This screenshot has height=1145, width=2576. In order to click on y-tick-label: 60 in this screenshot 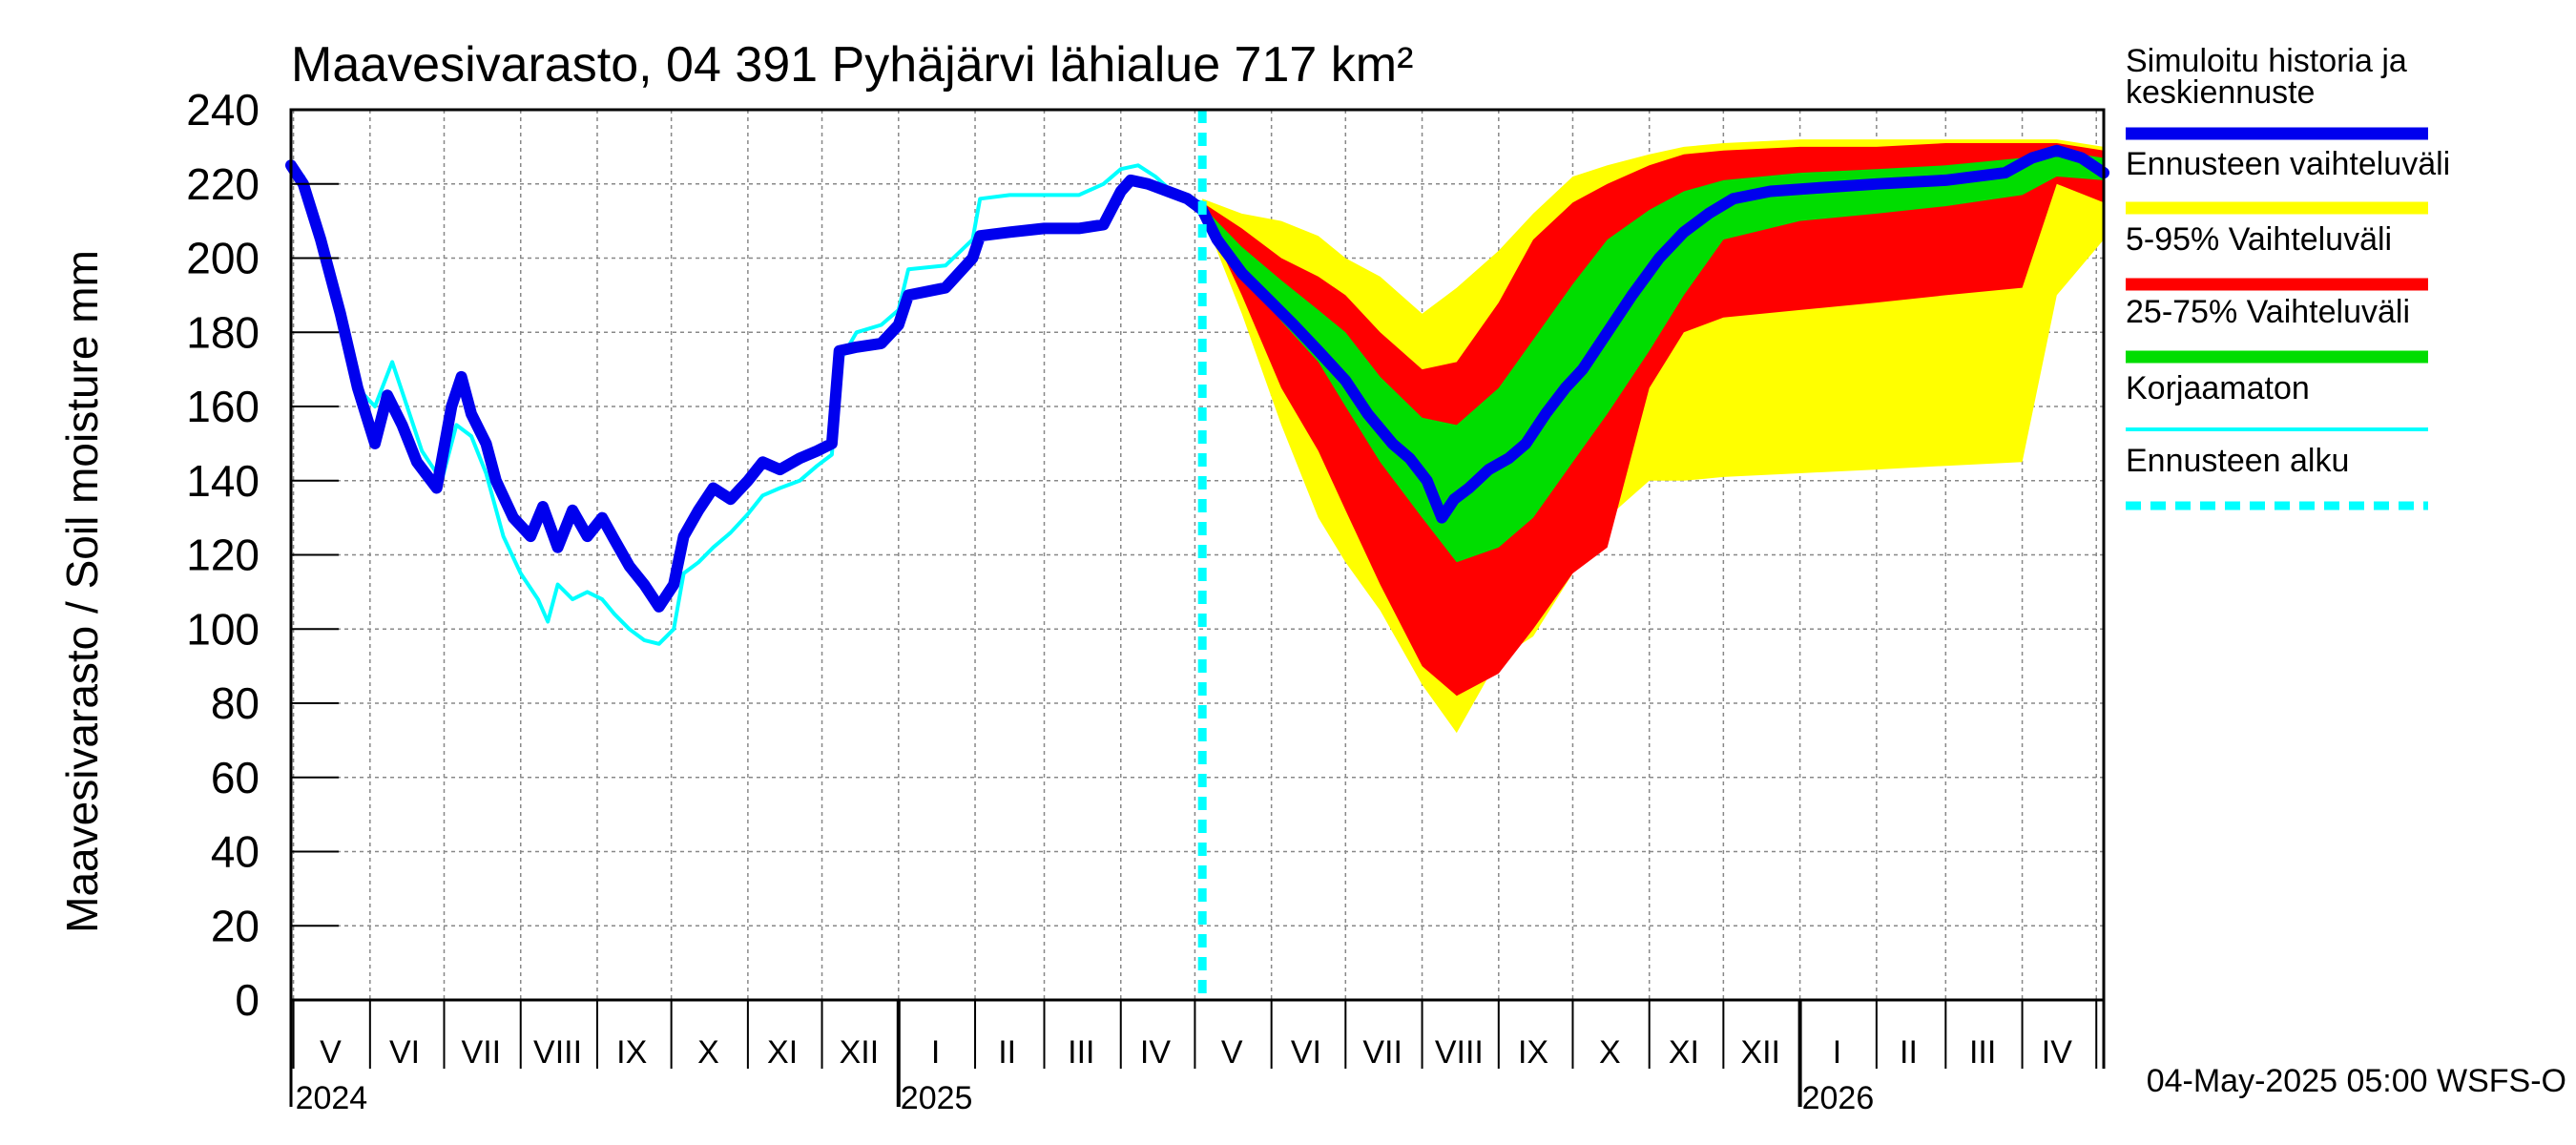, I will do `click(235, 777)`.